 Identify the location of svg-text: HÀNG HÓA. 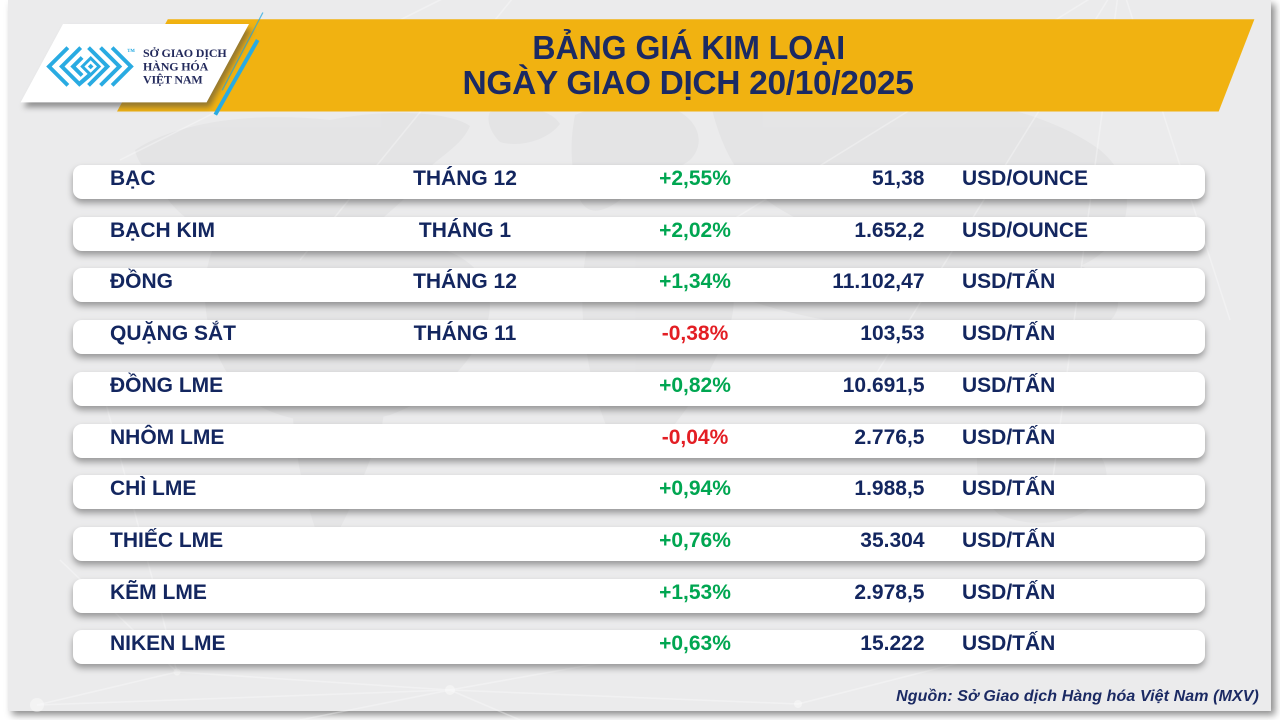
(176, 66).